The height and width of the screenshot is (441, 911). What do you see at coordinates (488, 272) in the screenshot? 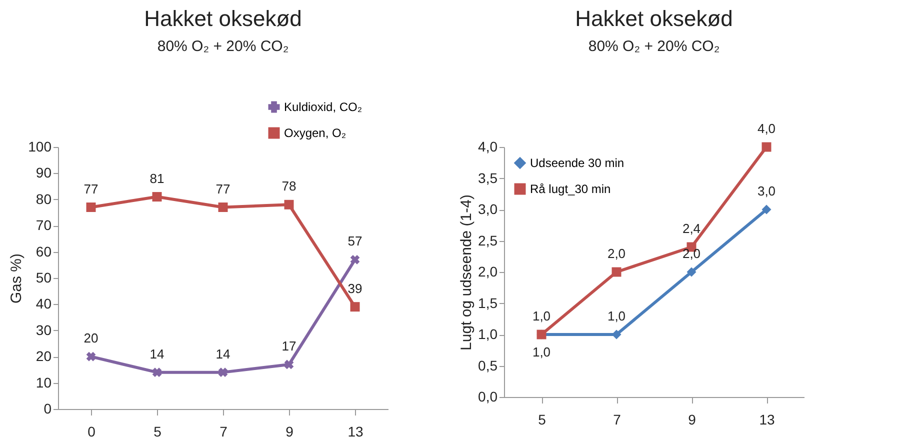
I see `y-tick-label: 2,0` at bounding box center [488, 272].